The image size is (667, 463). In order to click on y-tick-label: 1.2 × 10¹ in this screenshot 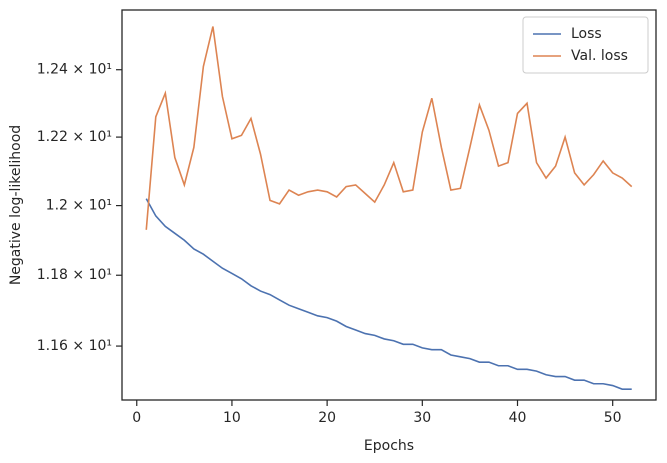, I will do `click(79, 206)`.